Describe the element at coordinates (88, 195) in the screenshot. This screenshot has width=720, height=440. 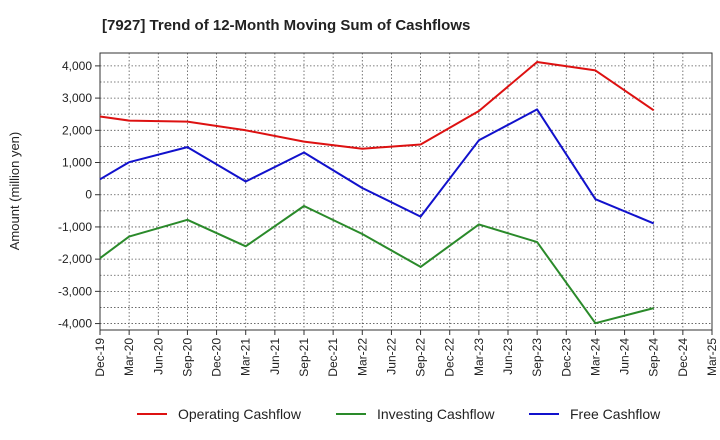
I see `y-tick-label: 0` at that location.